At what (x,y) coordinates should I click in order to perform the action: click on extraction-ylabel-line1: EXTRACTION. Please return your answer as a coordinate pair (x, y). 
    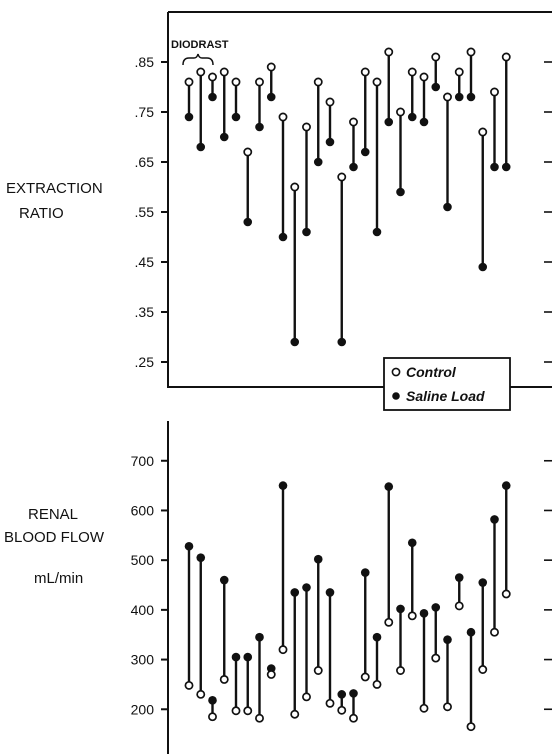
    Looking at the image, I should click on (54, 188).